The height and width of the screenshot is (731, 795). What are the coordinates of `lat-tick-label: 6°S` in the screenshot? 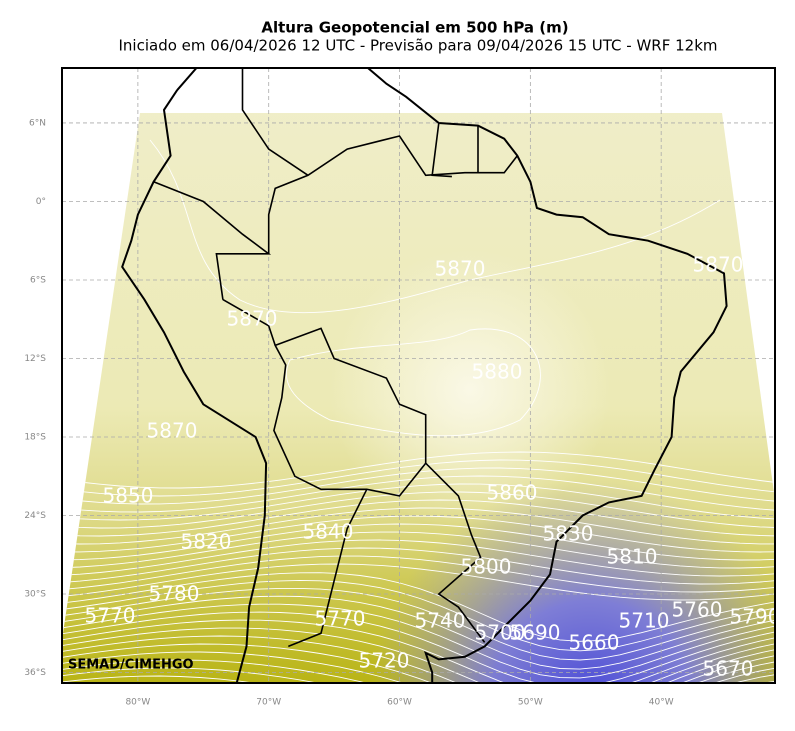 It's located at (38, 280).